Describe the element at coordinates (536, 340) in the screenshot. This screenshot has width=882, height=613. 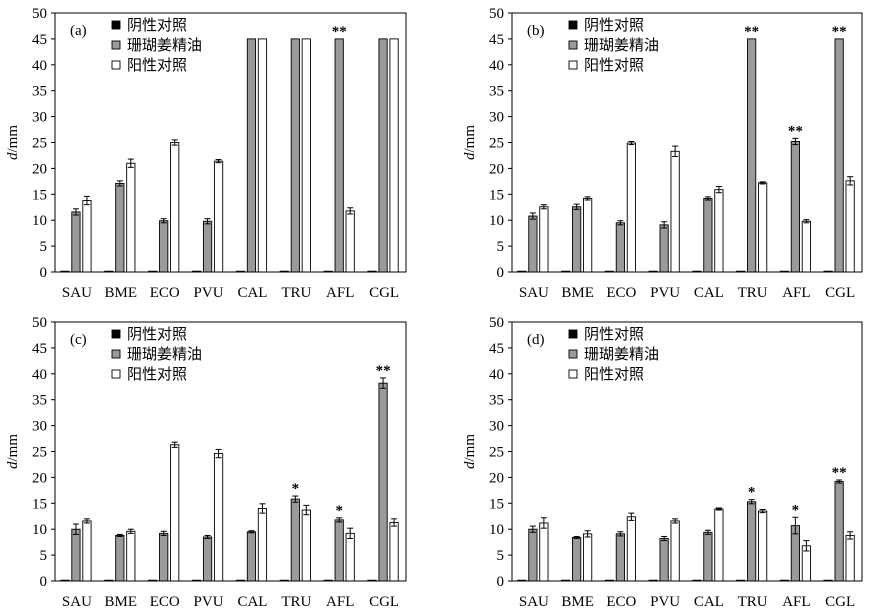
I see `panel-label: (d)` at that location.